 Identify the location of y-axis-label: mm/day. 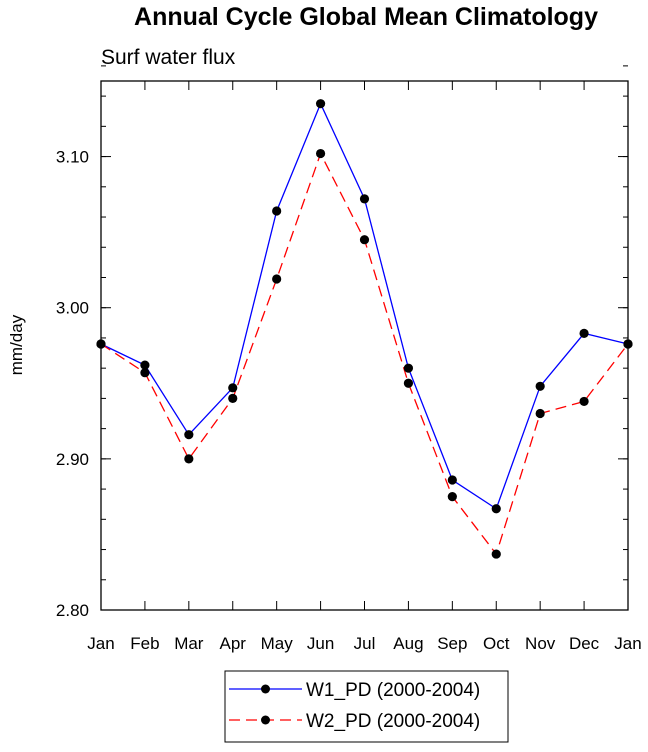
(16, 344).